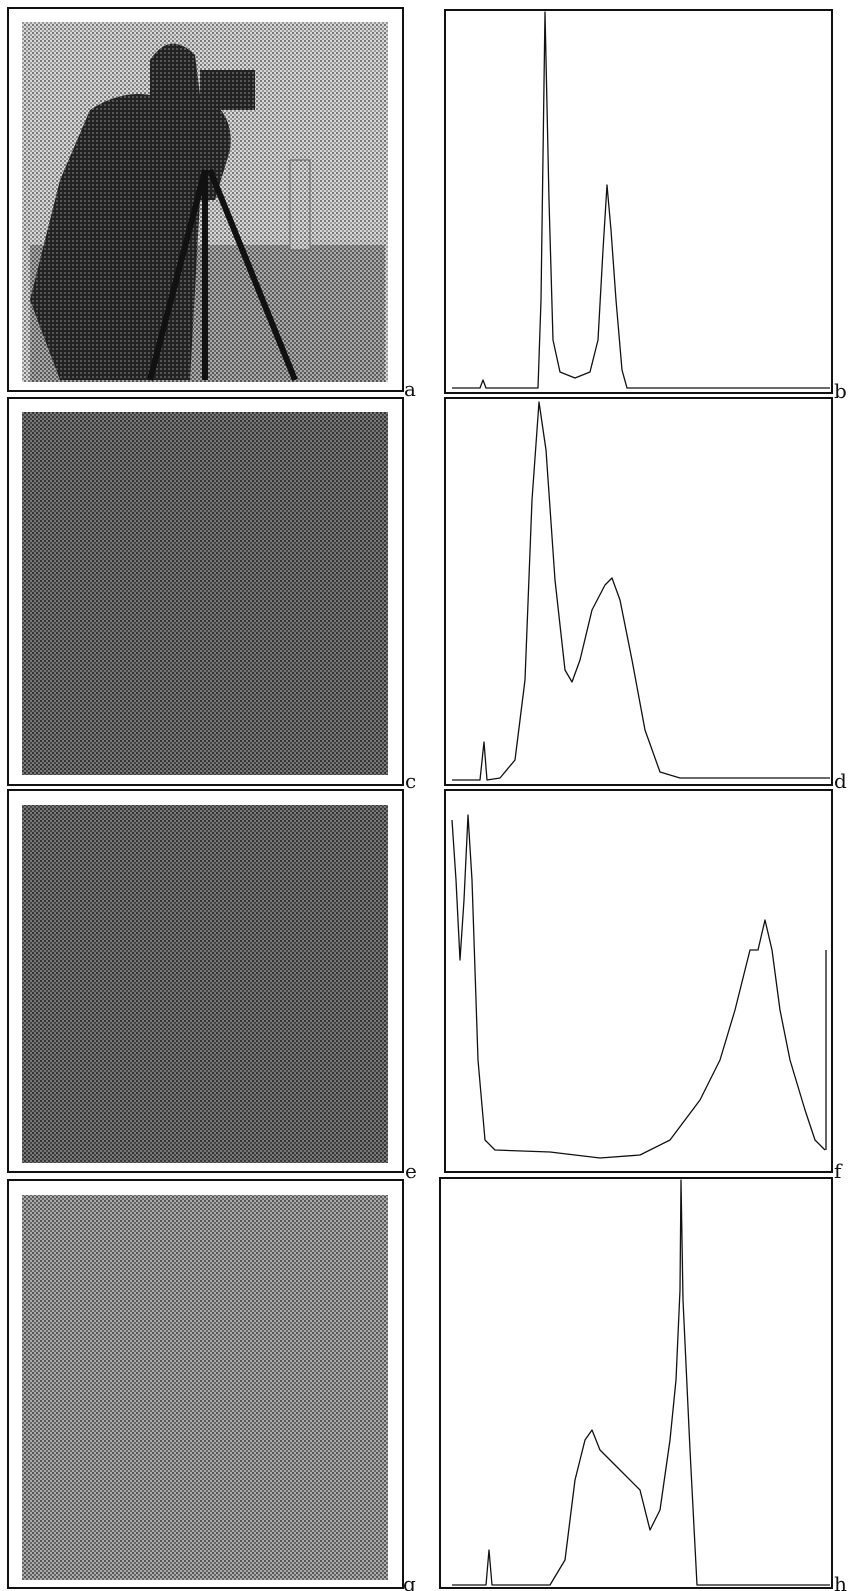  I want to click on panel-a: a, so click(211, 204).